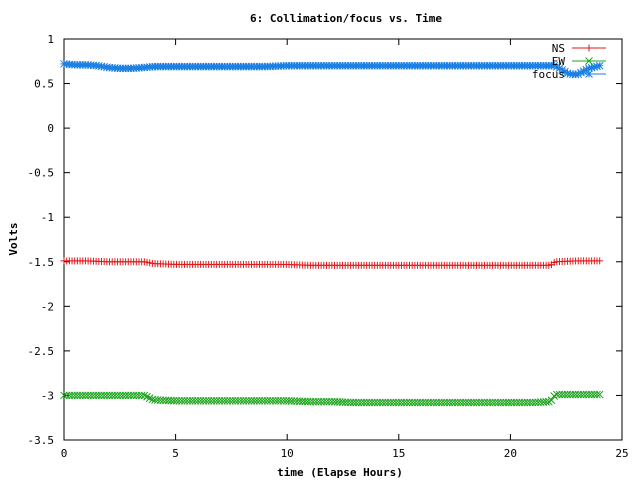 The image size is (640, 480). Describe the element at coordinates (332, 263) in the screenshot. I see `series-ns` at that location.